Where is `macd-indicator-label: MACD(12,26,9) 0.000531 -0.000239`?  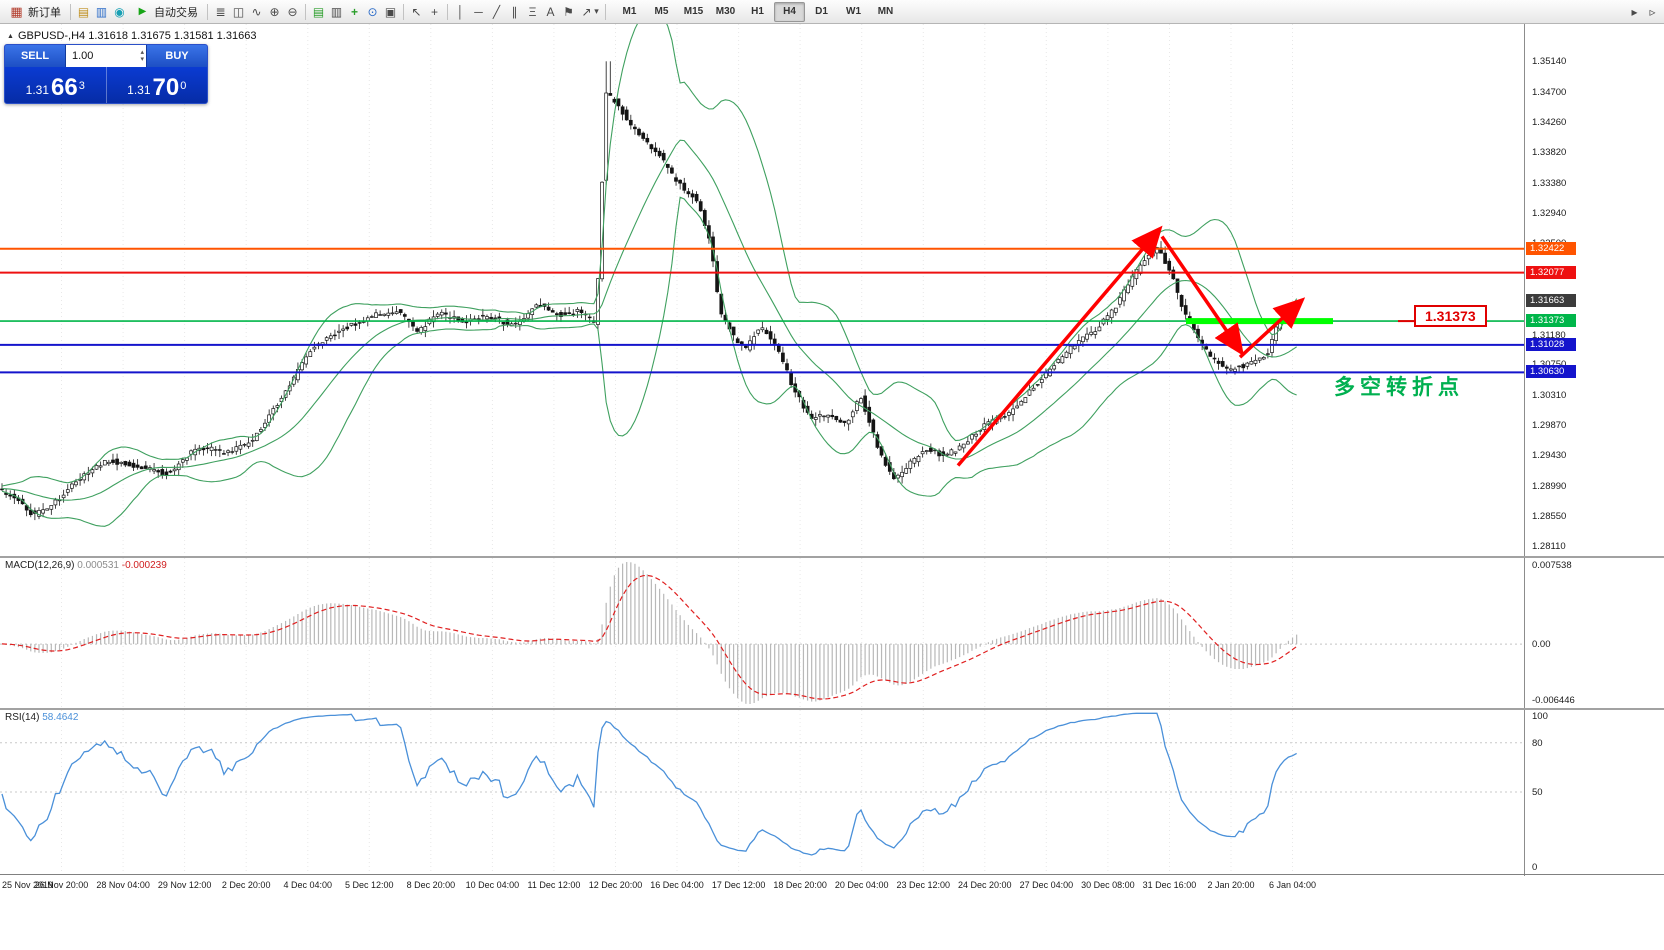
macd-indicator-label: MACD(12,26,9) 0.000531 -0.000239 is located at coordinates (86, 565).